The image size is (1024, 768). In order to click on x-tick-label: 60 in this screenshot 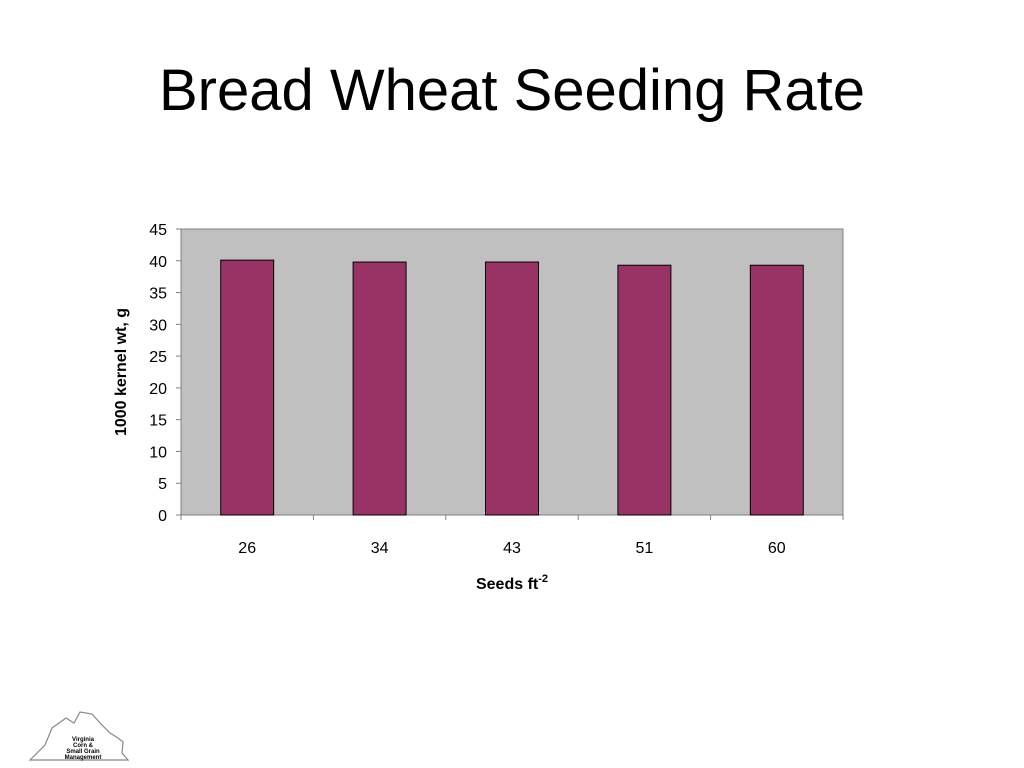, I will do `click(777, 548)`.